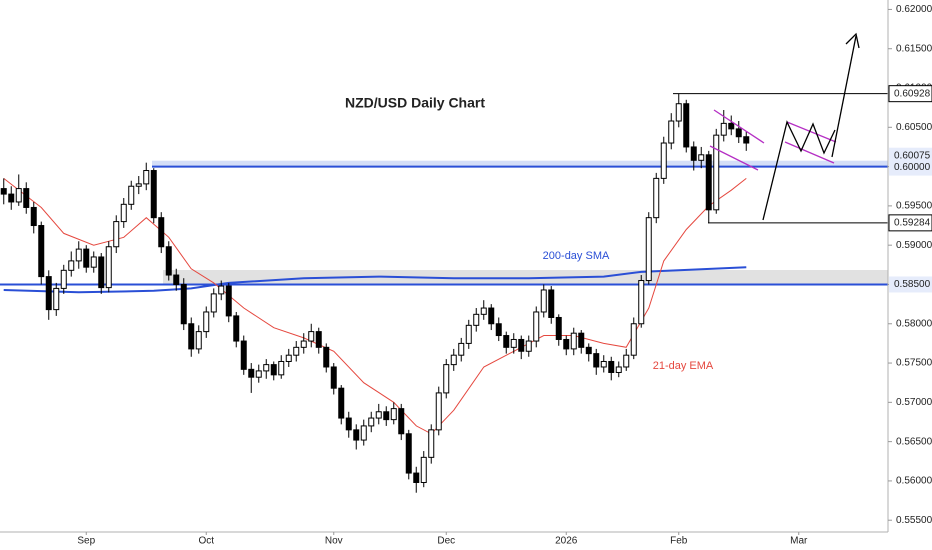  I want to click on y-tick-label: 0.59500, so click(914, 206).